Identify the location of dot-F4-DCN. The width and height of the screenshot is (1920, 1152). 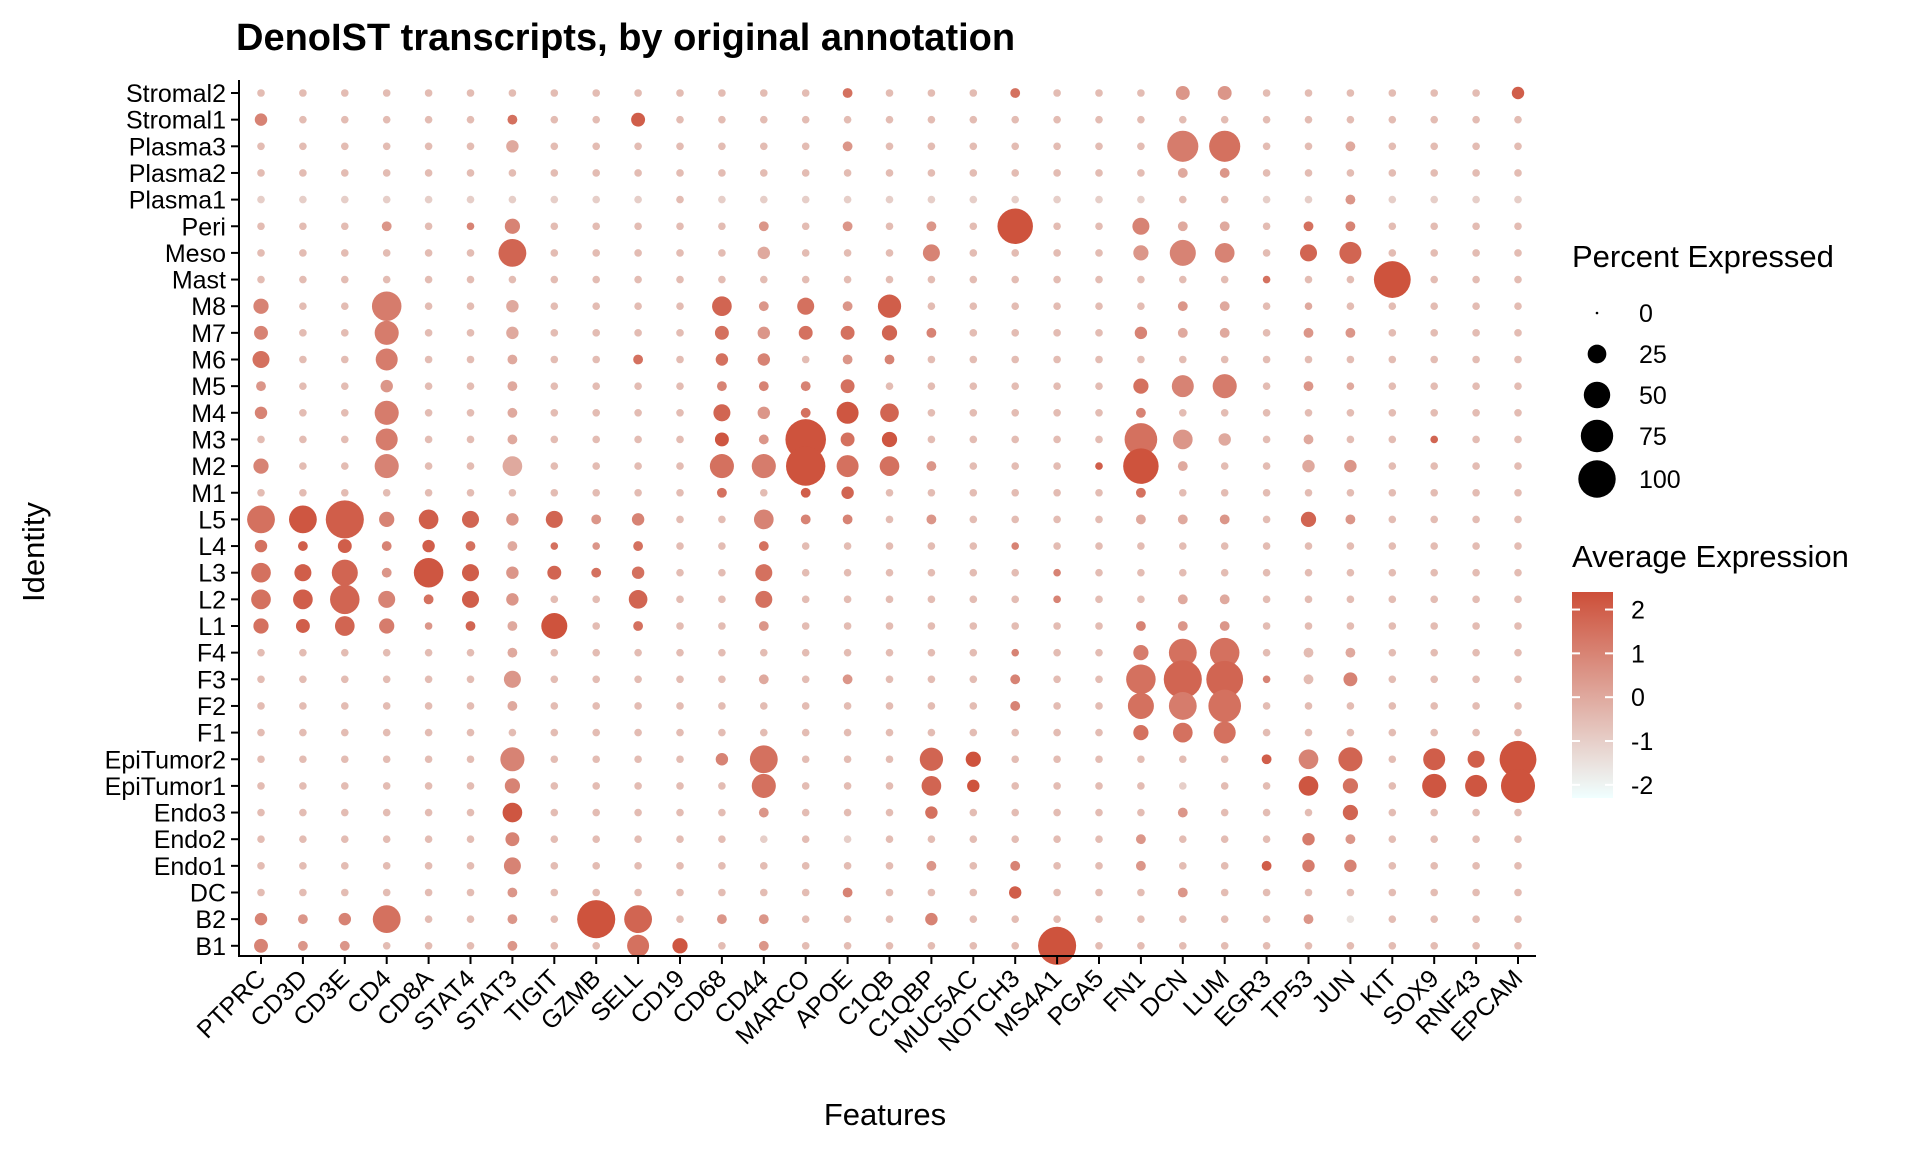
(1182, 652).